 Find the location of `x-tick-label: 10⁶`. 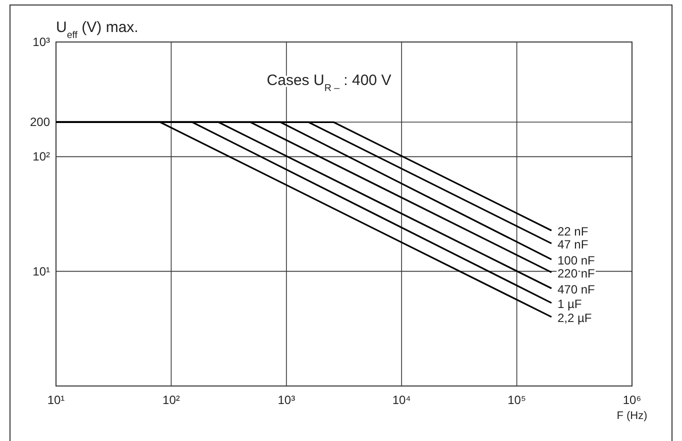

x-tick-label: 10⁶ is located at coordinates (632, 400).